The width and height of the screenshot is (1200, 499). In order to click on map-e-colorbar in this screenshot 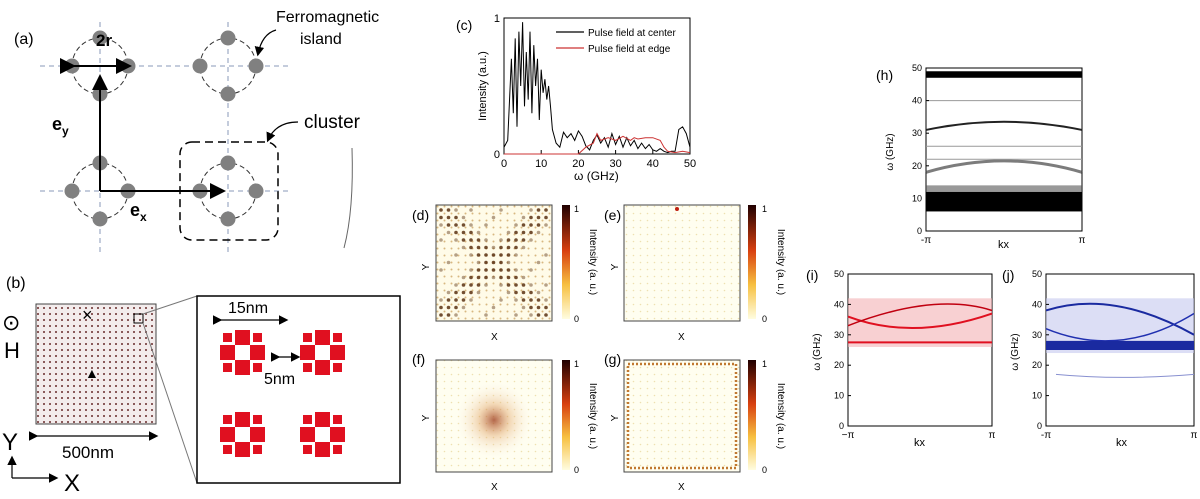, I will do `click(752, 262)`.